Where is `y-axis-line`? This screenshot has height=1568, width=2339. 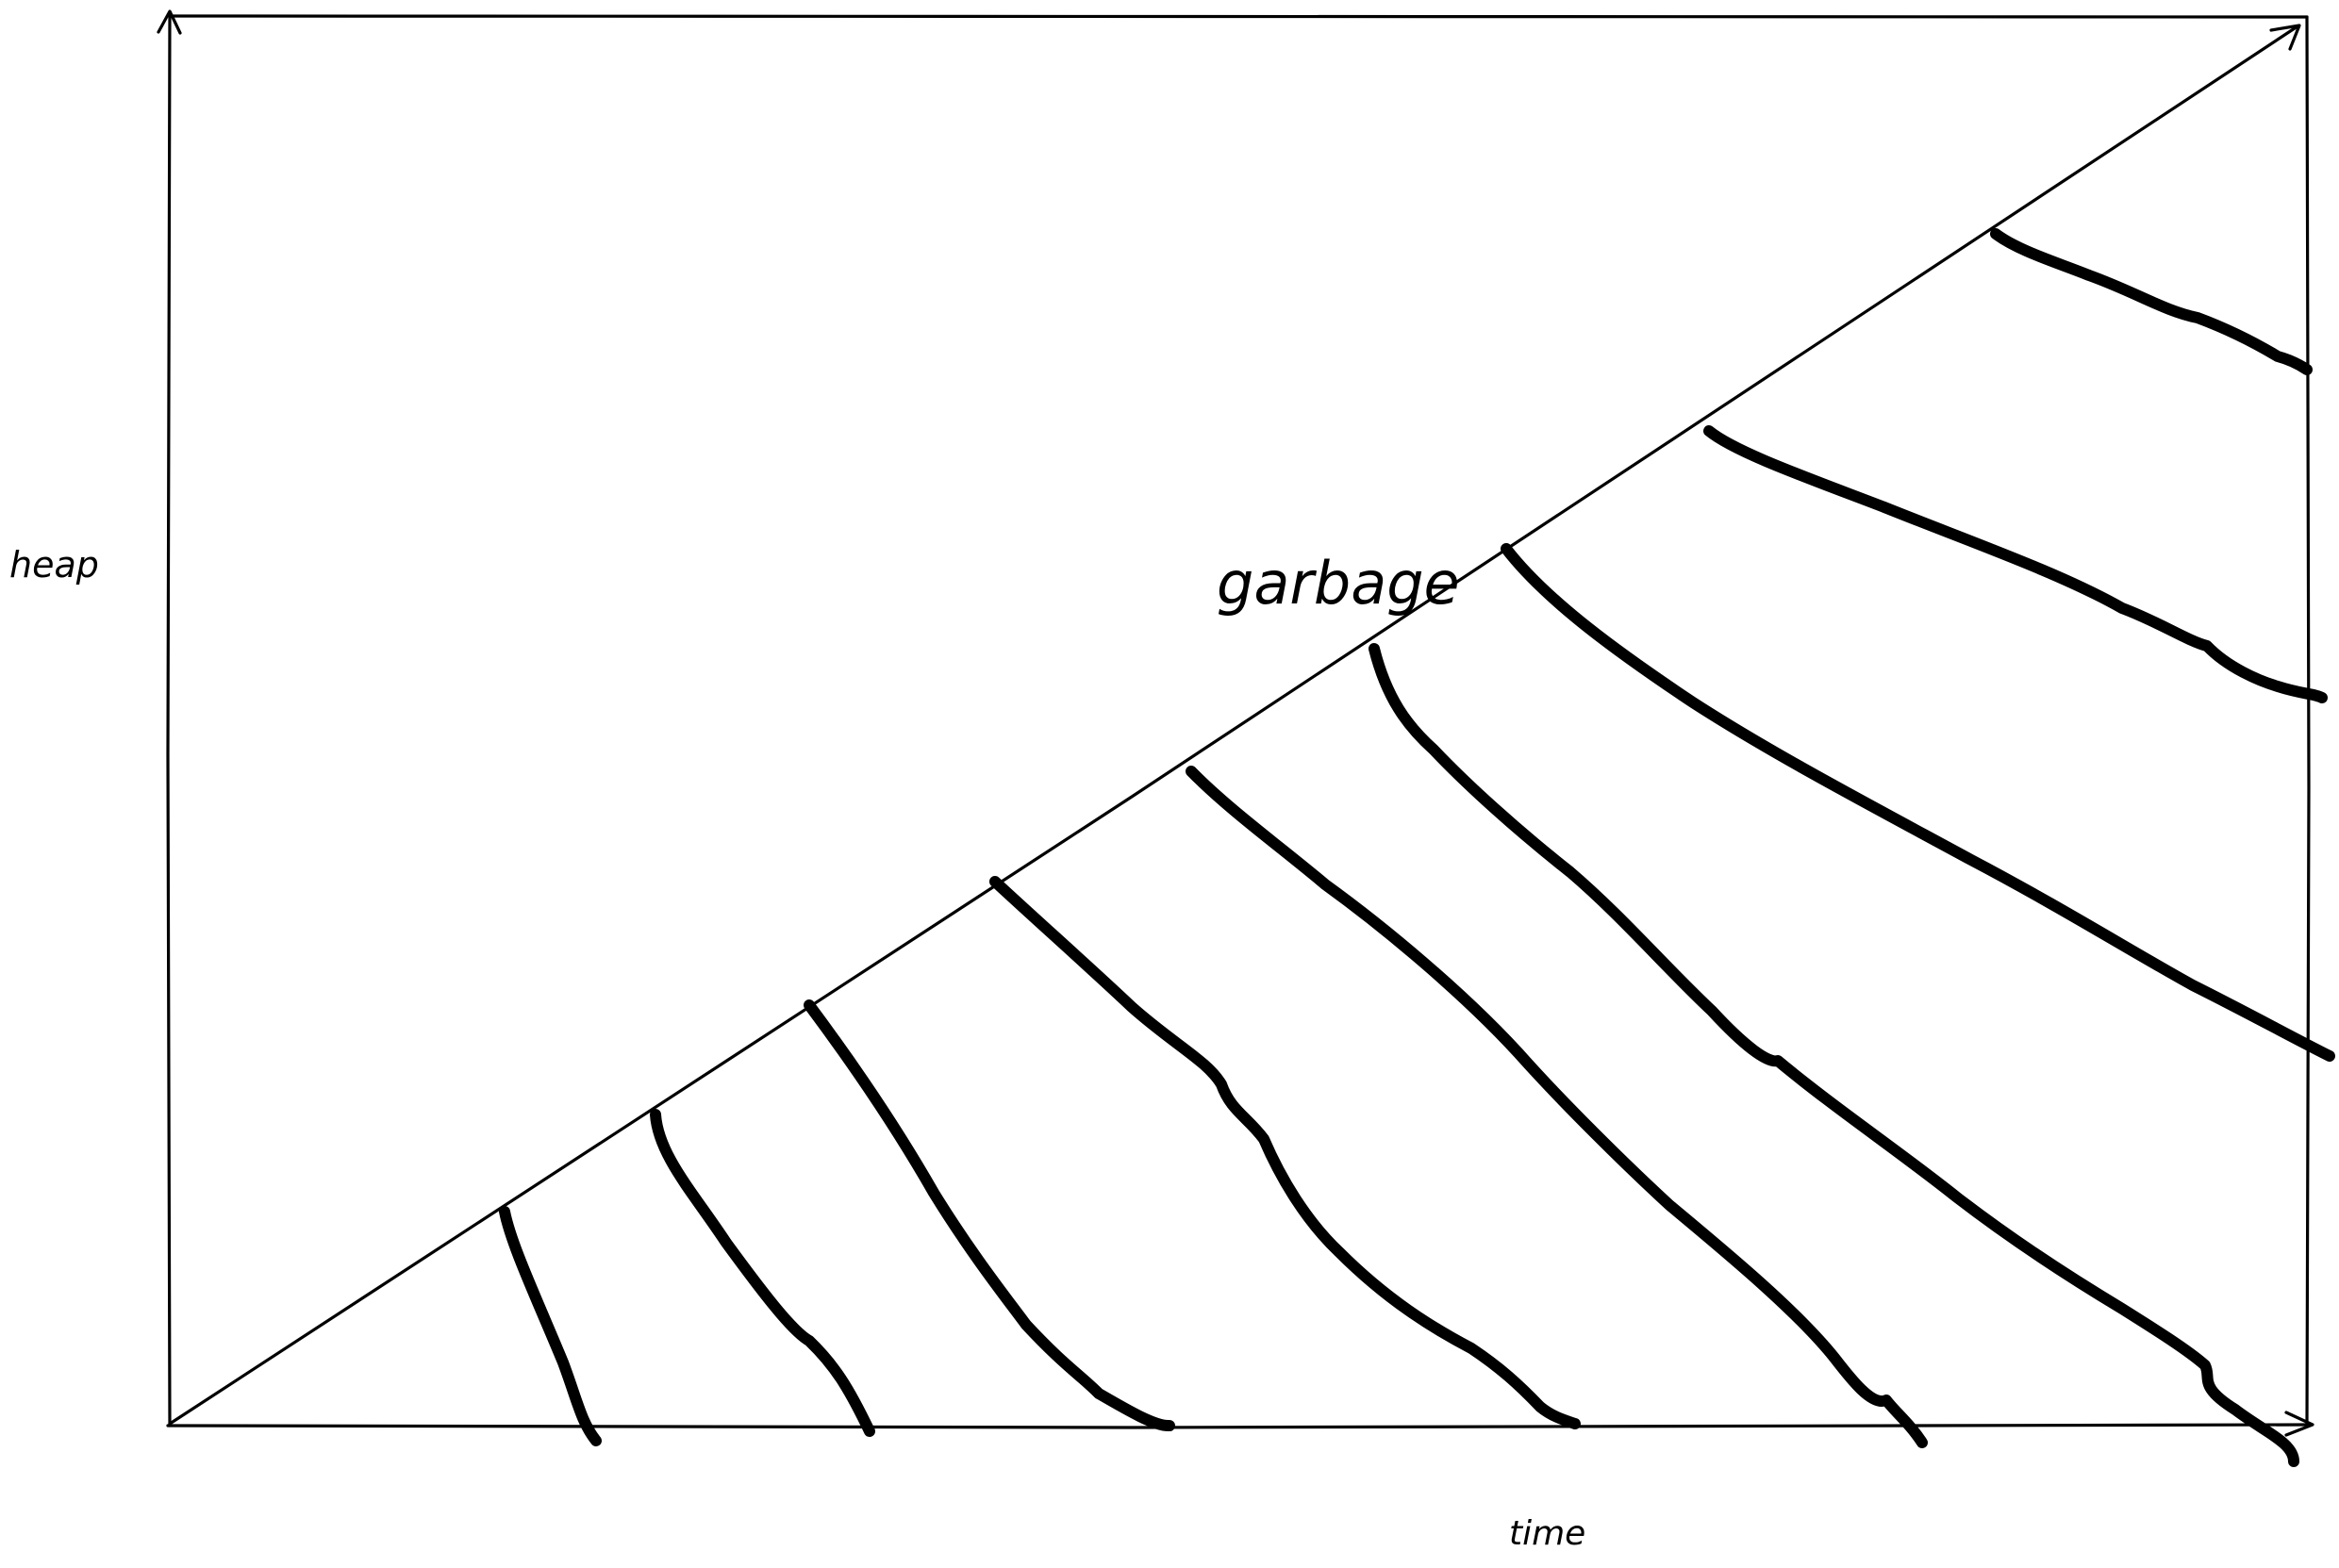 y-axis-line is located at coordinates (169, 720).